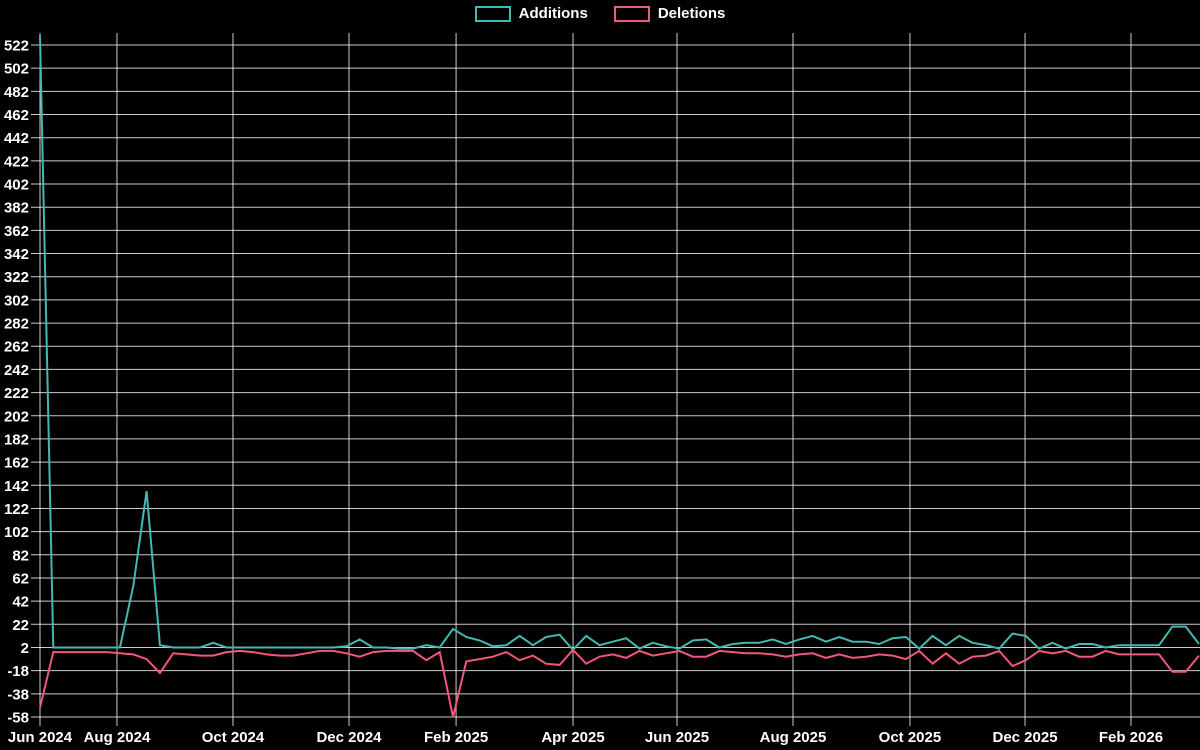  Describe the element at coordinates (910, 737) in the screenshot. I see `x-tick-label: Oct 2025` at that location.